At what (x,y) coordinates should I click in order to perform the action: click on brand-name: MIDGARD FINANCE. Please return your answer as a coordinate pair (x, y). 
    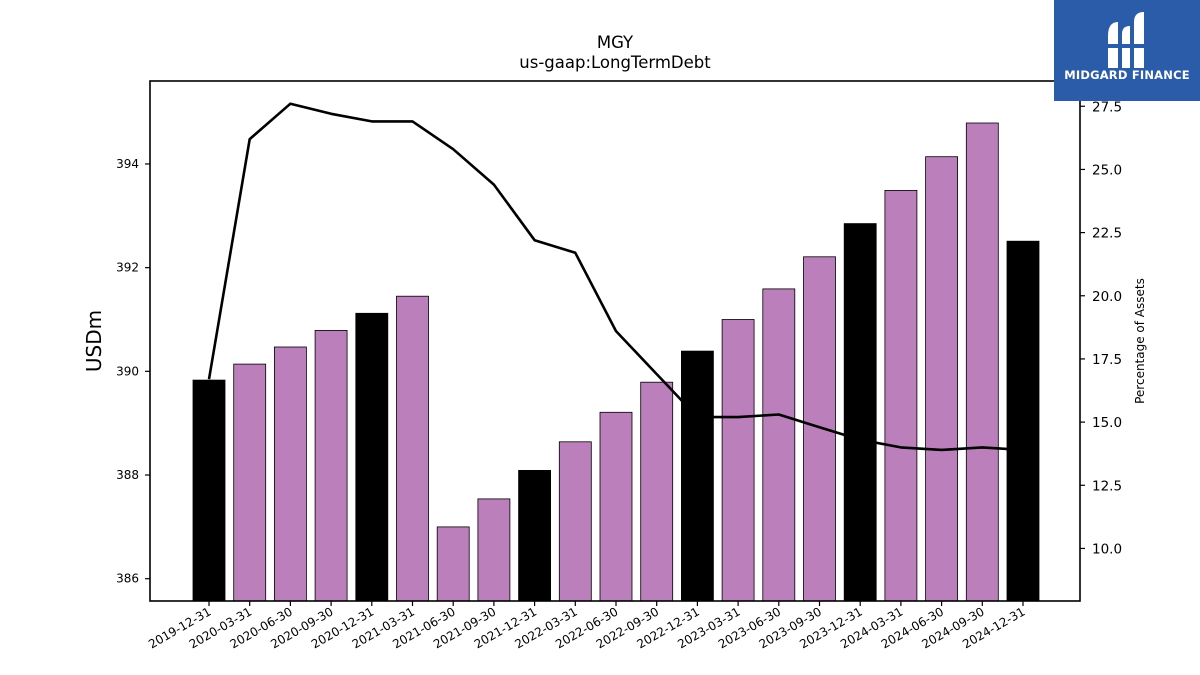
    Looking at the image, I should click on (1127, 75).